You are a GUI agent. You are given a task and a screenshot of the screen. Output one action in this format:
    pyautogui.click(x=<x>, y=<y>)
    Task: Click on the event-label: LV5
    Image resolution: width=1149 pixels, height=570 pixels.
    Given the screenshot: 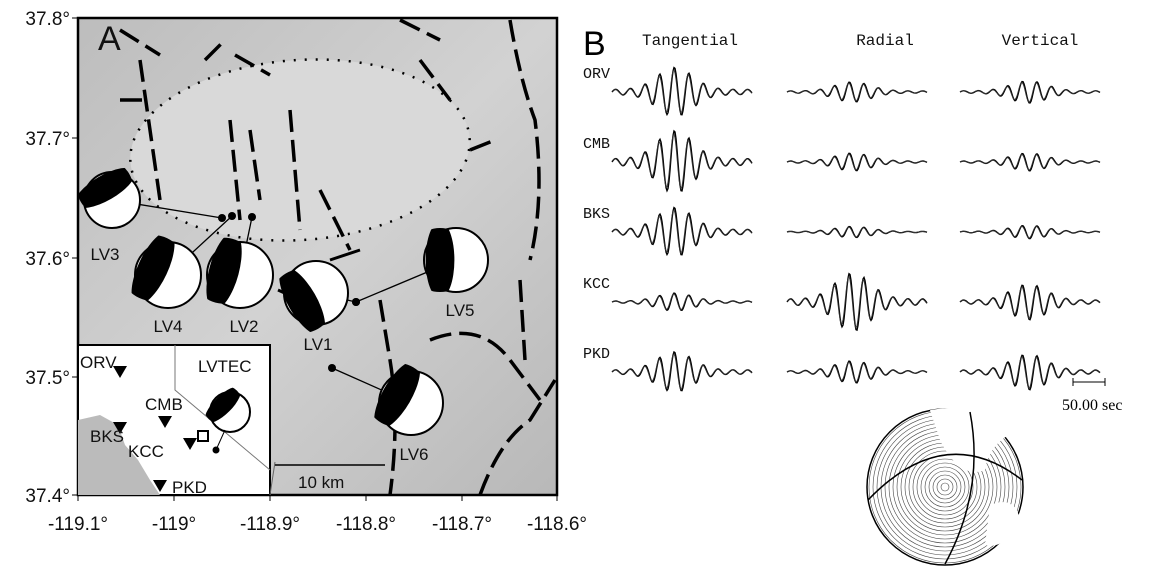 What is the action you would take?
    pyautogui.click(x=460, y=310)
    